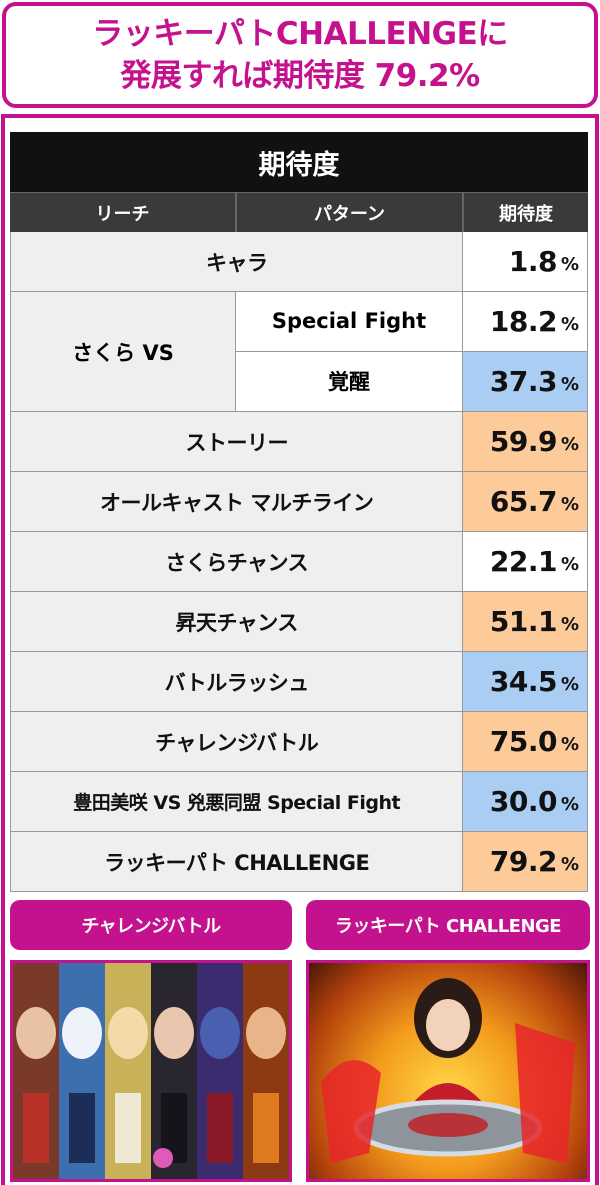 This screenshot has height=1185, width=600. I want to click on reach-name: キャラ, so click(237, 261).